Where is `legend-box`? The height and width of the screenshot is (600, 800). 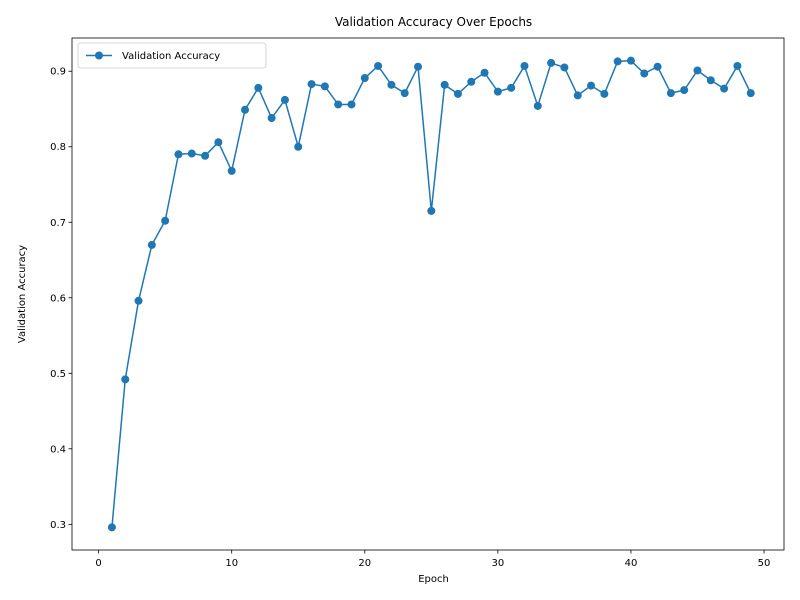
legend-box is located at coordinates (172, 55).